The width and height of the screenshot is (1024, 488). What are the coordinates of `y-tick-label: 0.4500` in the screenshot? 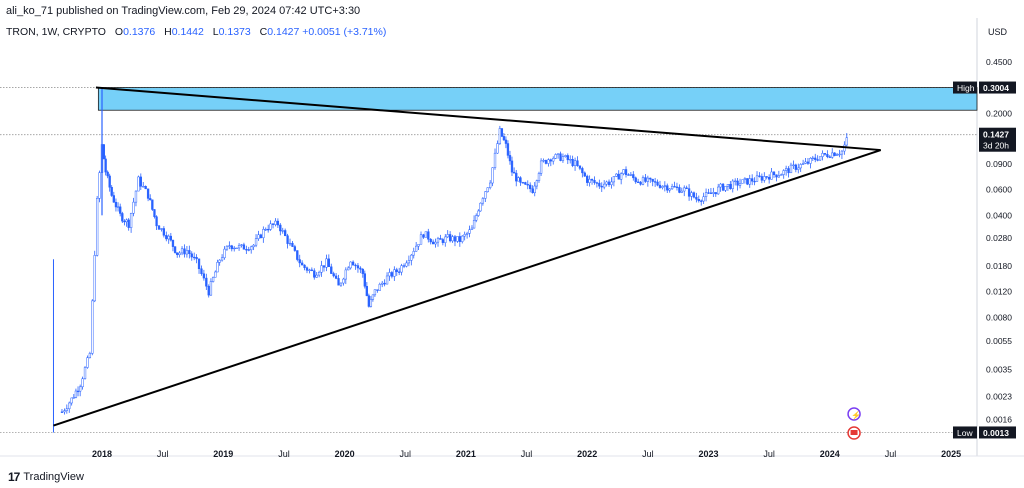 It's located at (999, 62).